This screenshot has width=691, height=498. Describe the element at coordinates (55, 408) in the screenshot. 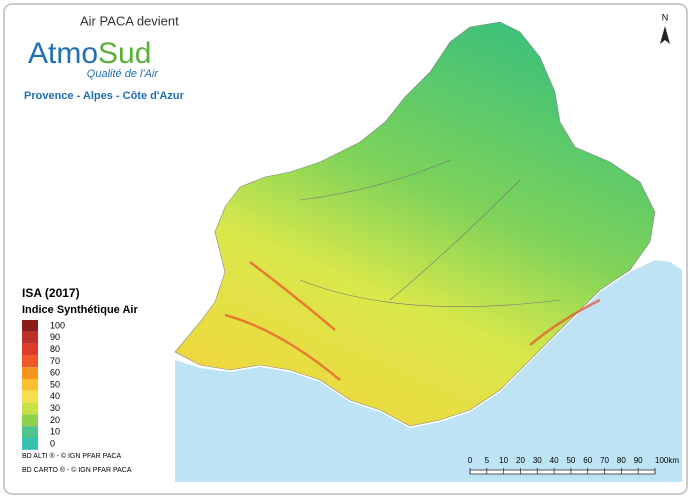

I see `legend-label: 30` at that location.